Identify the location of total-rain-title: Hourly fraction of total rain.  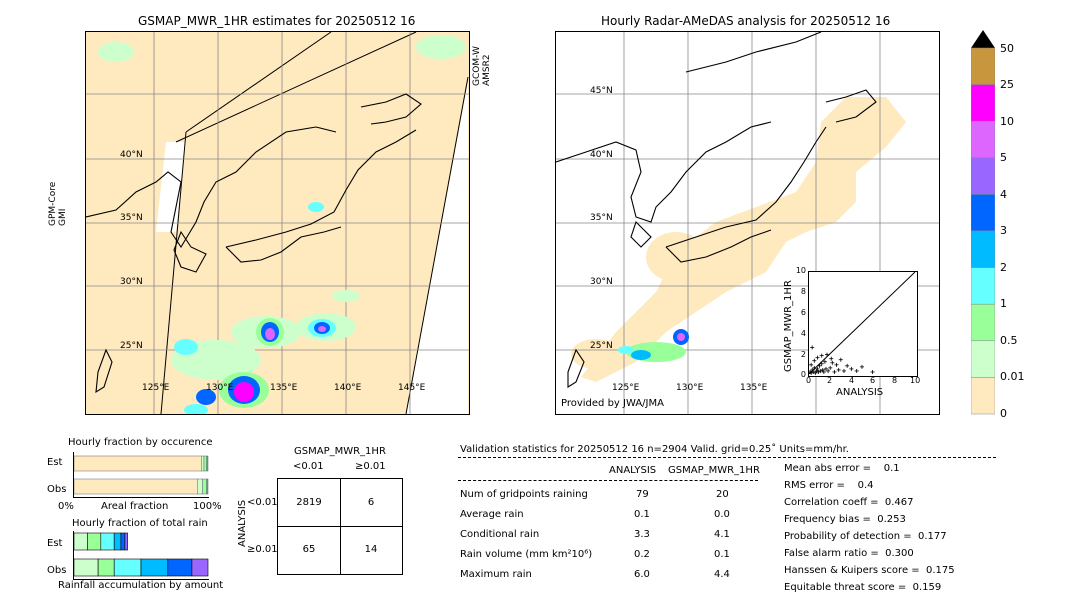
(140, 523).